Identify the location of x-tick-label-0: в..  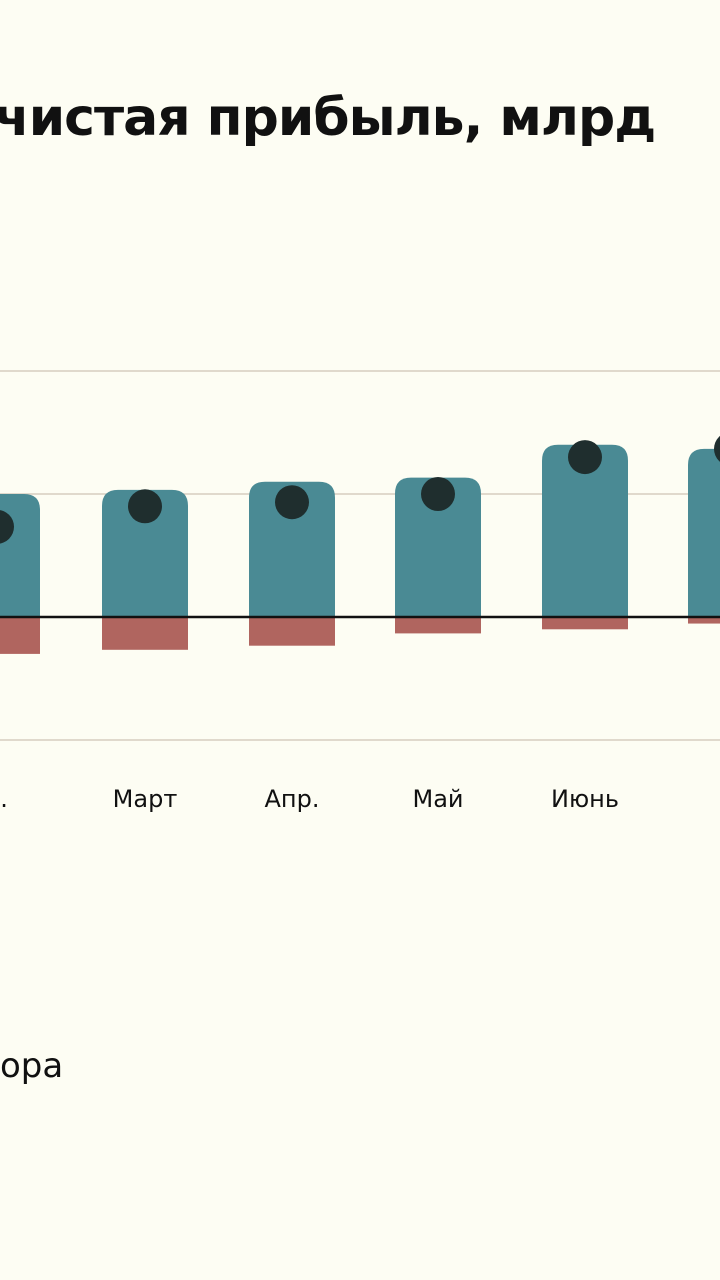
(4, 799).